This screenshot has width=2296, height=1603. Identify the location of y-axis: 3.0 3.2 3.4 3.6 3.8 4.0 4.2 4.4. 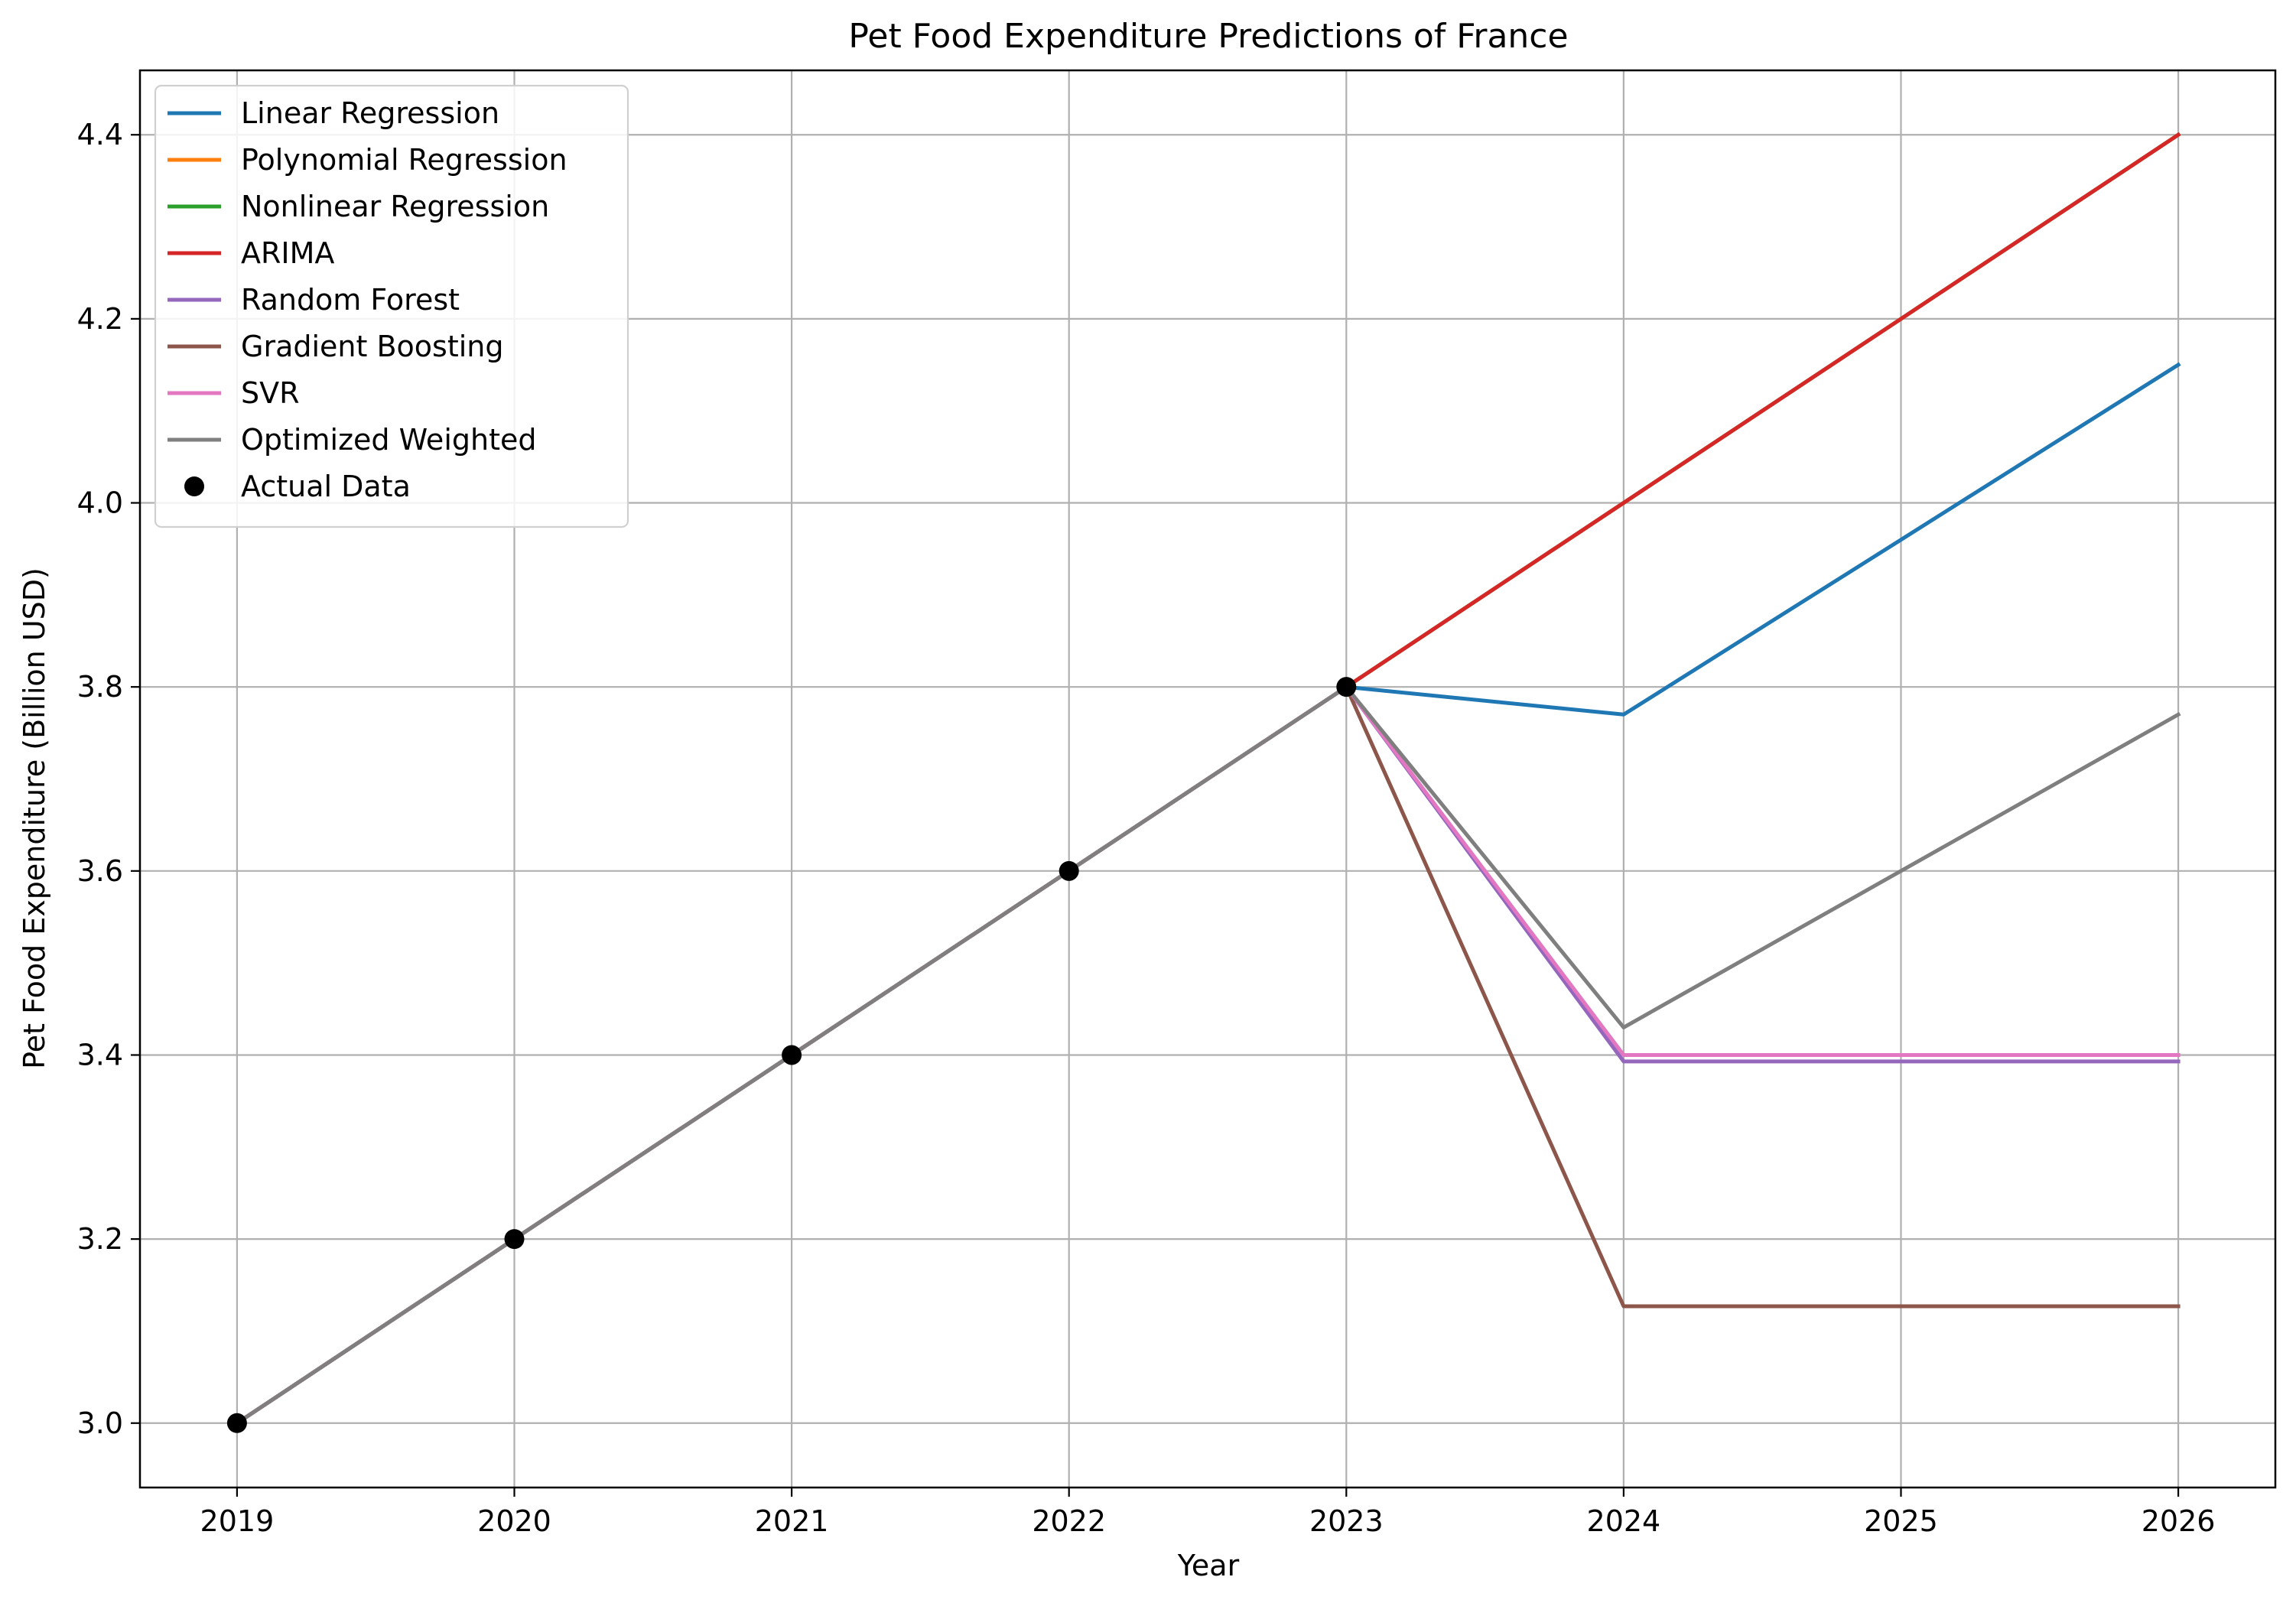
(109, 779).